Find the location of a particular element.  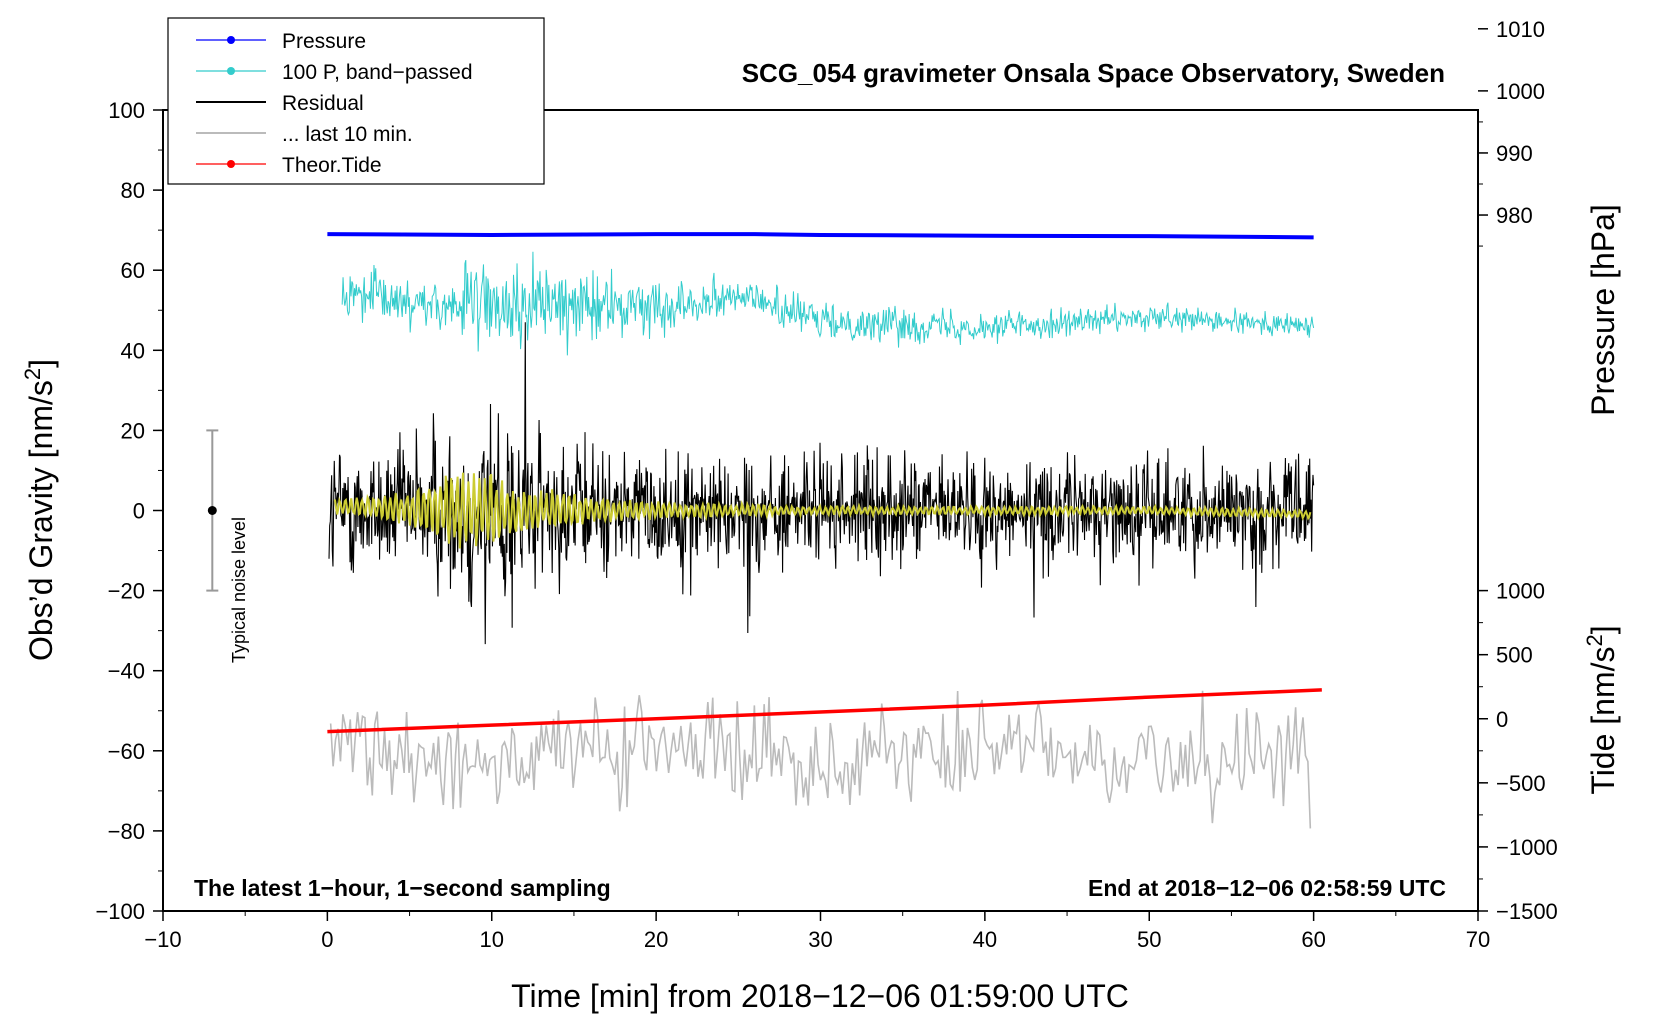

y-axis-pressure: 9809901000101010201030 is located at coordinates (1511, 132).